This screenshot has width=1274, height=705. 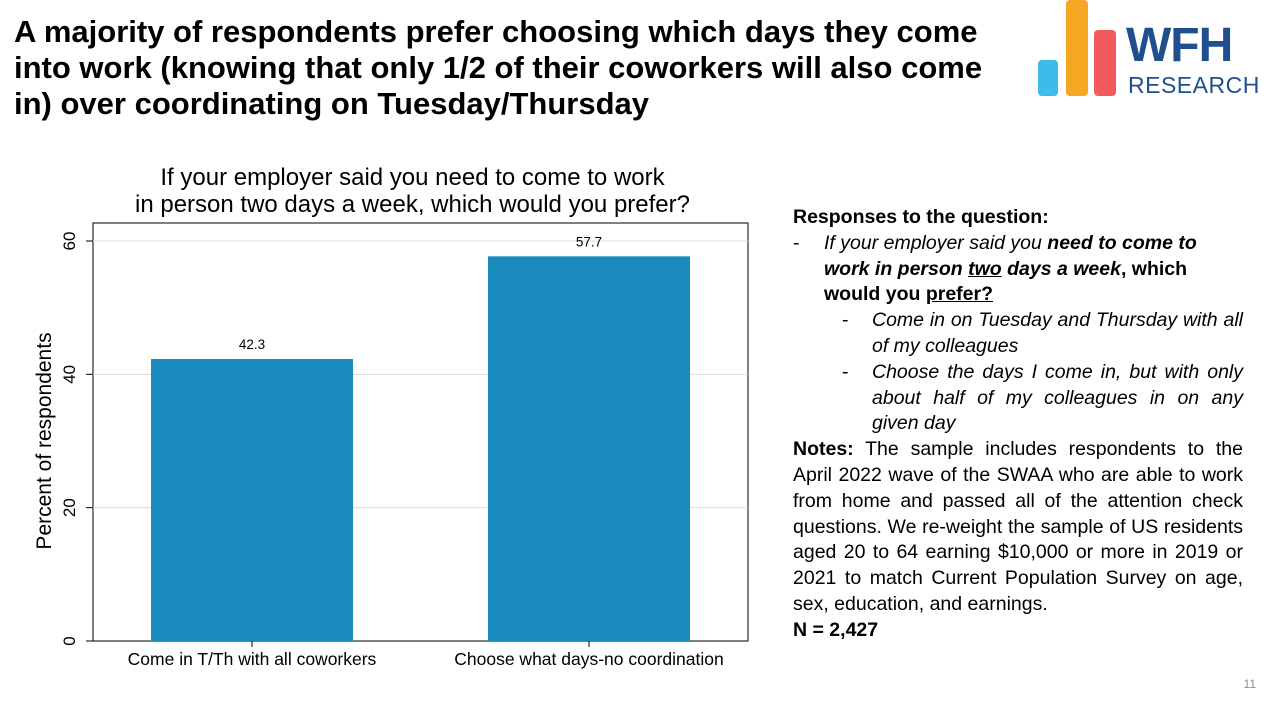 I want to click on wfh-research-logo: WFH RESEARCH, so click(x=1151, y=50).